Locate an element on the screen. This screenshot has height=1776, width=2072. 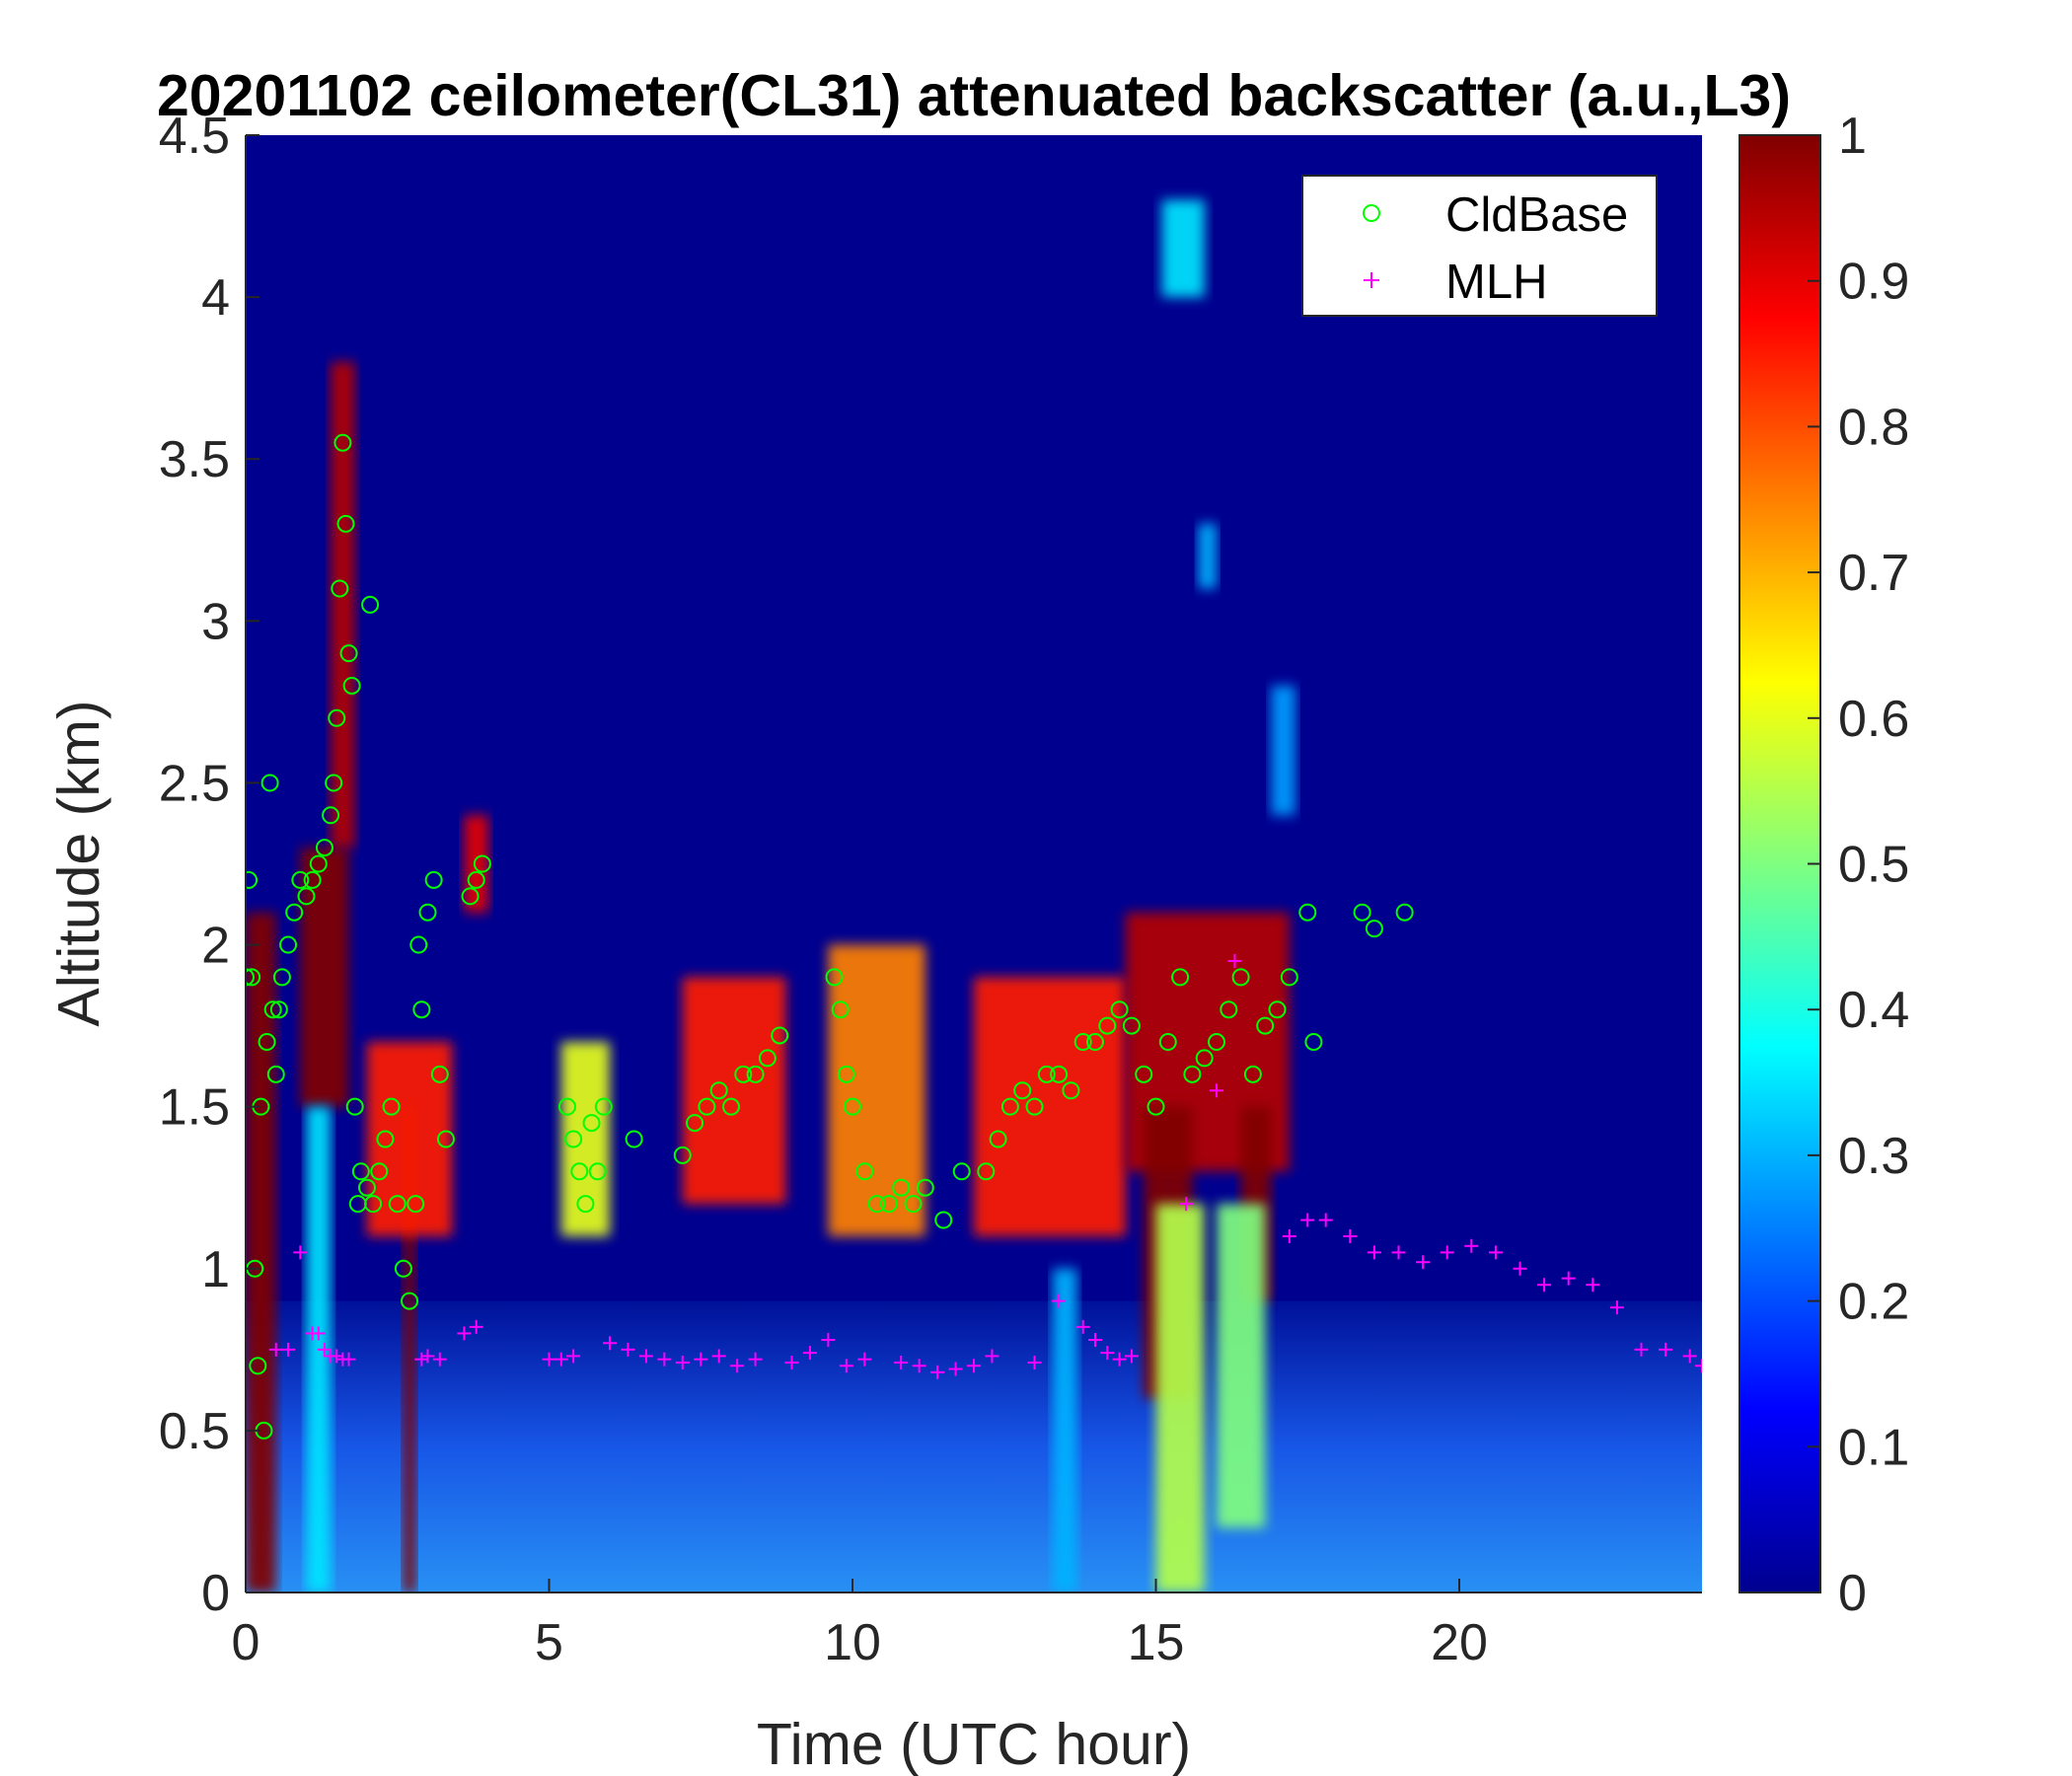
y-tick-label: 4.5 is located at coordinates (194, 137).